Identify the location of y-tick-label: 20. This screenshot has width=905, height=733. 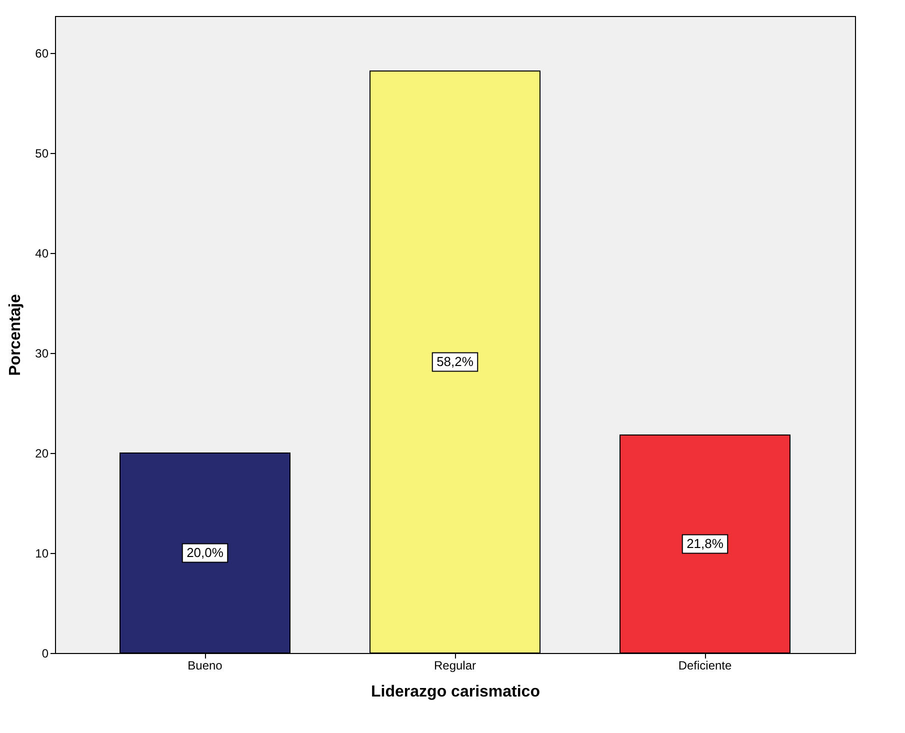
(42, 453).